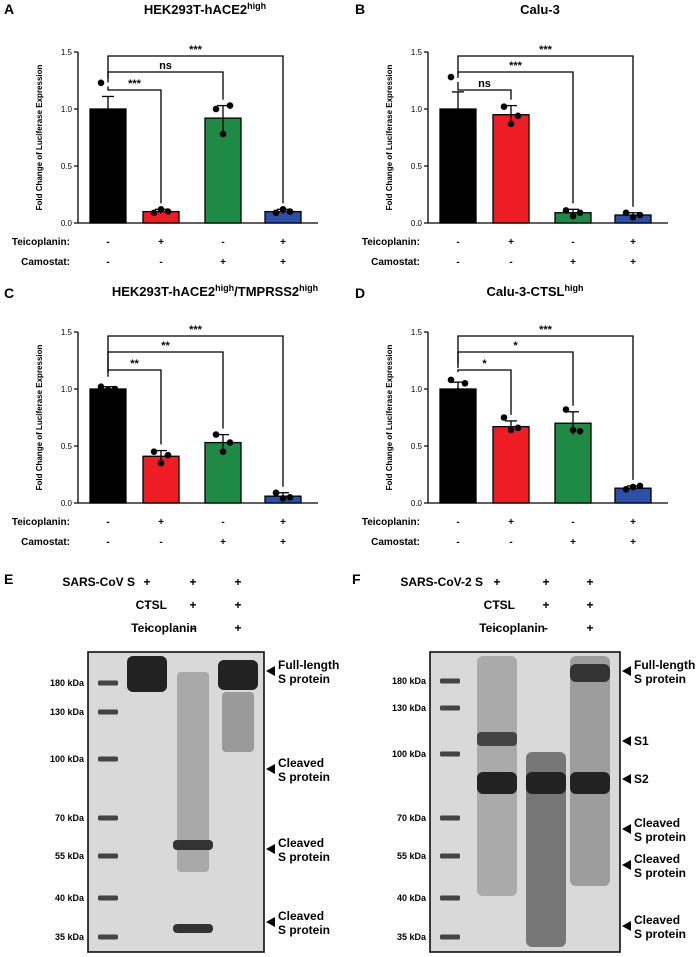 This screenshot has height=957, width=700. I want to click on significance-label: **, so click(134, 364).